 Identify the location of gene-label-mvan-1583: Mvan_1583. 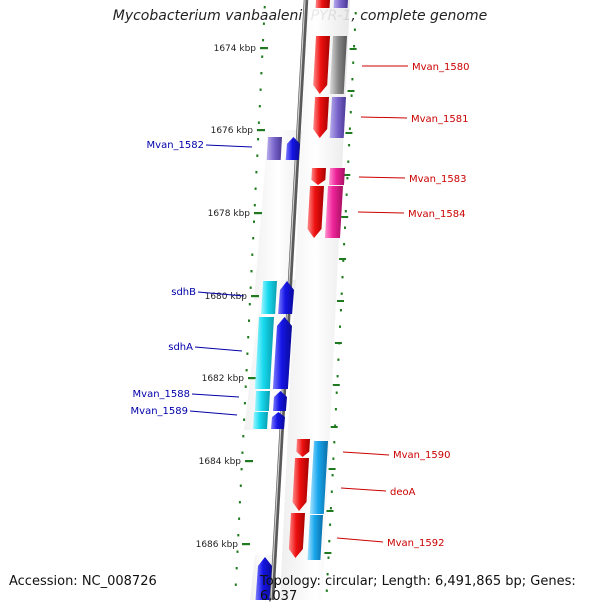
(437, 179).